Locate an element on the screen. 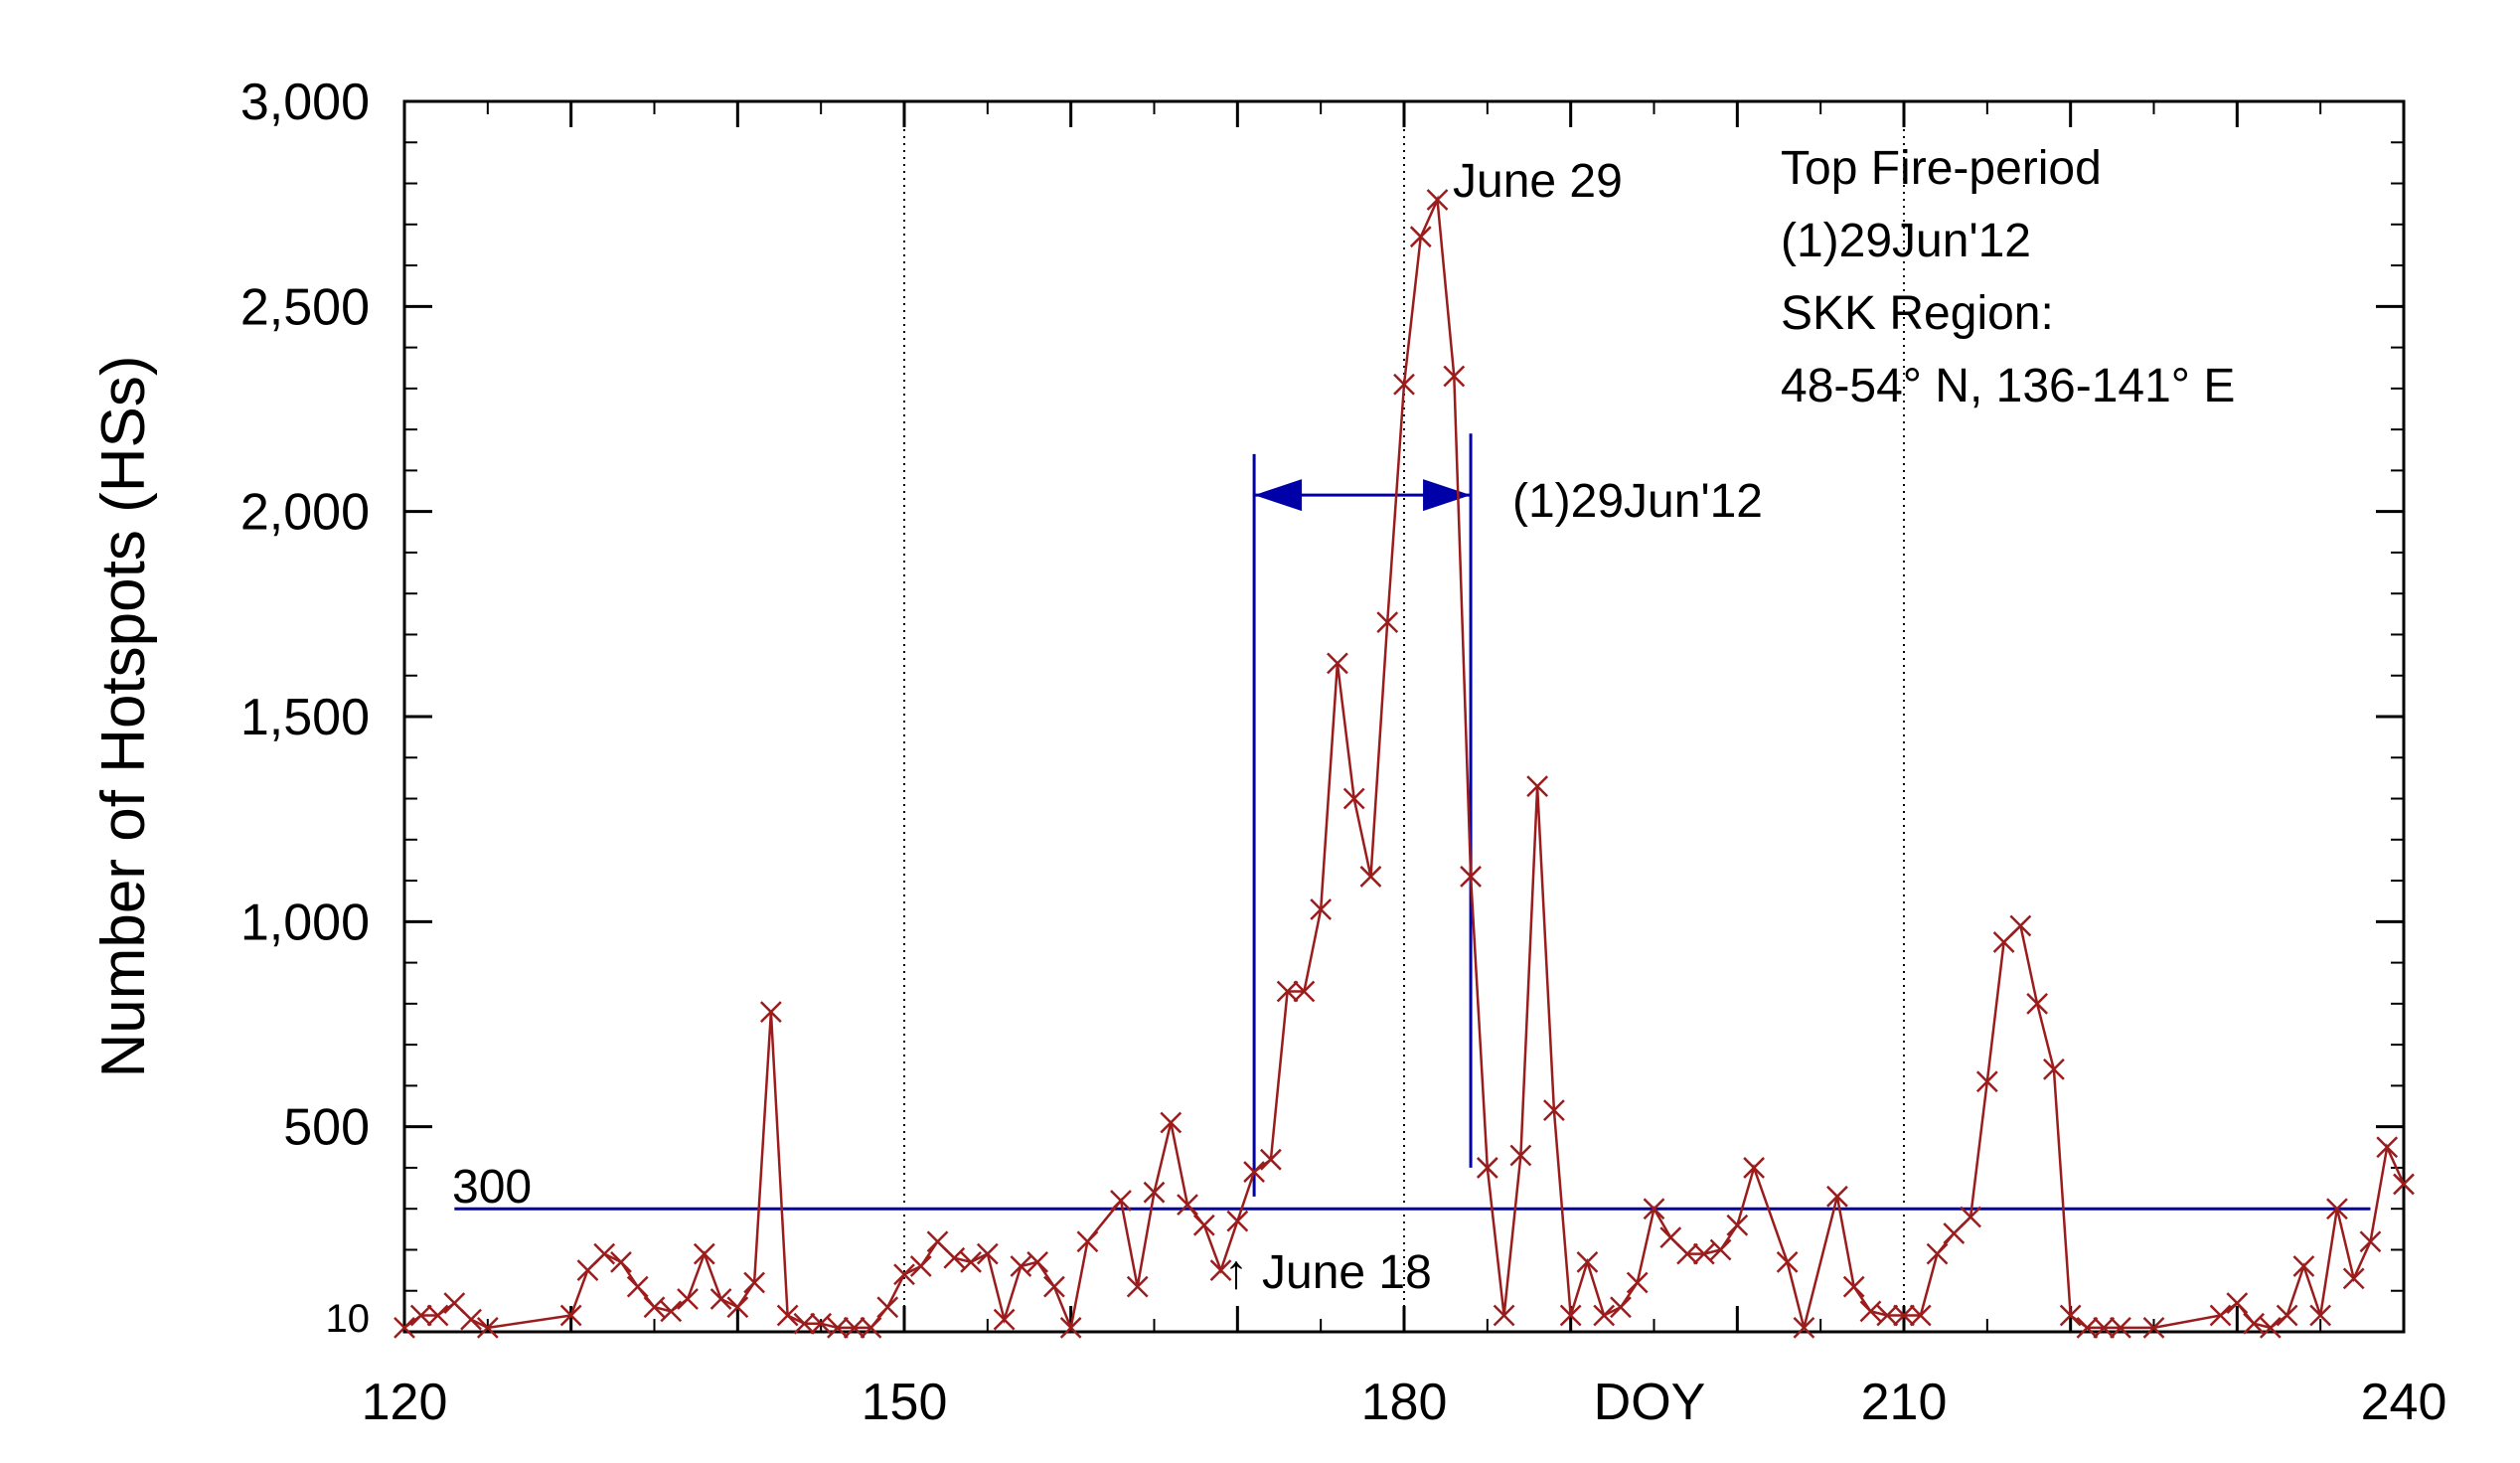 The width and height of the screenshot is (2520, 1463). y-tick-label: 1,000 is located at coordinates (305, 922).